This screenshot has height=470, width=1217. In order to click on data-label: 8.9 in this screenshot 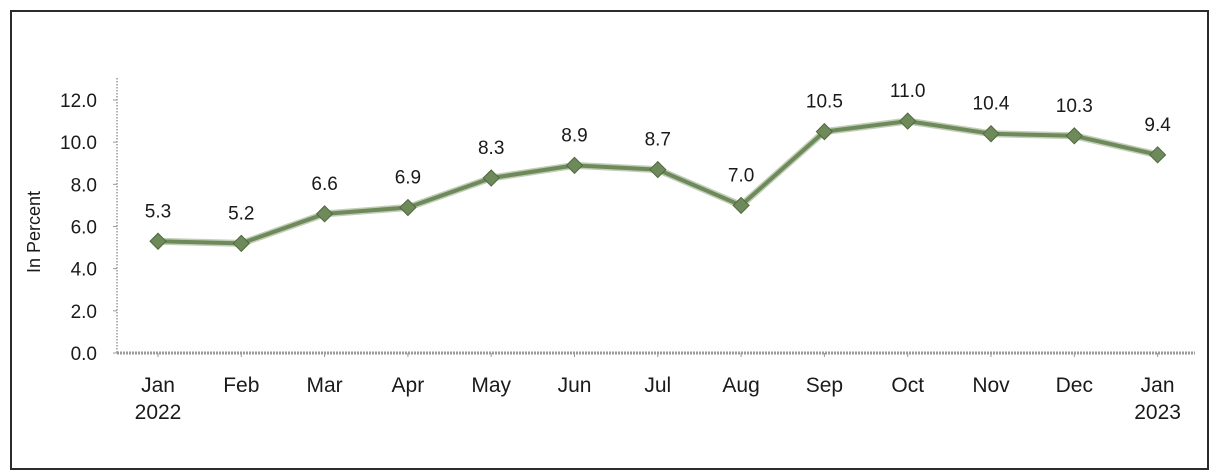, I will do `click(574, 135)`.